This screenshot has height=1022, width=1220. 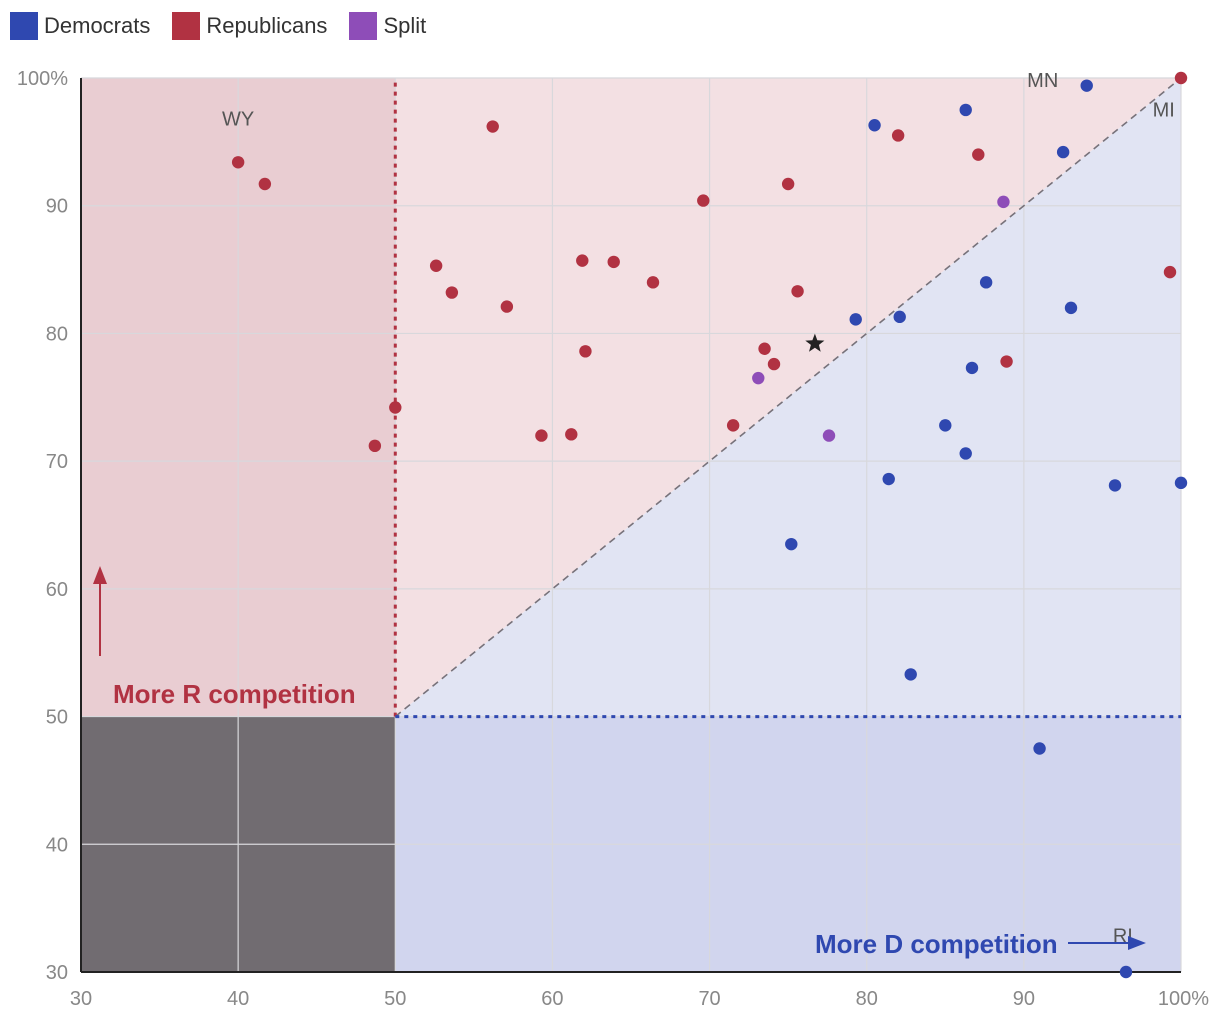 What do you see at coordinates (1164, 110) in the screenshot?
I see `state-label: MI` at bounding box center [1164, 110].